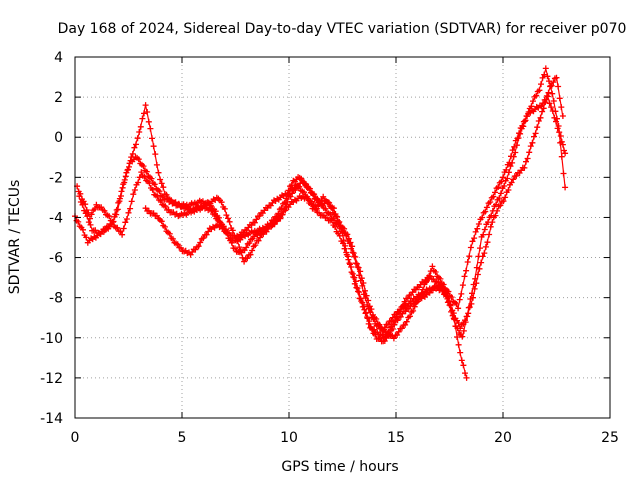 Image resolution: width=640 pixels, height=480 pixels. What do you see at coordinates (289, 438) in the screenshot?
I see `x-tick-label: 10` at bounding box center [289, 438].